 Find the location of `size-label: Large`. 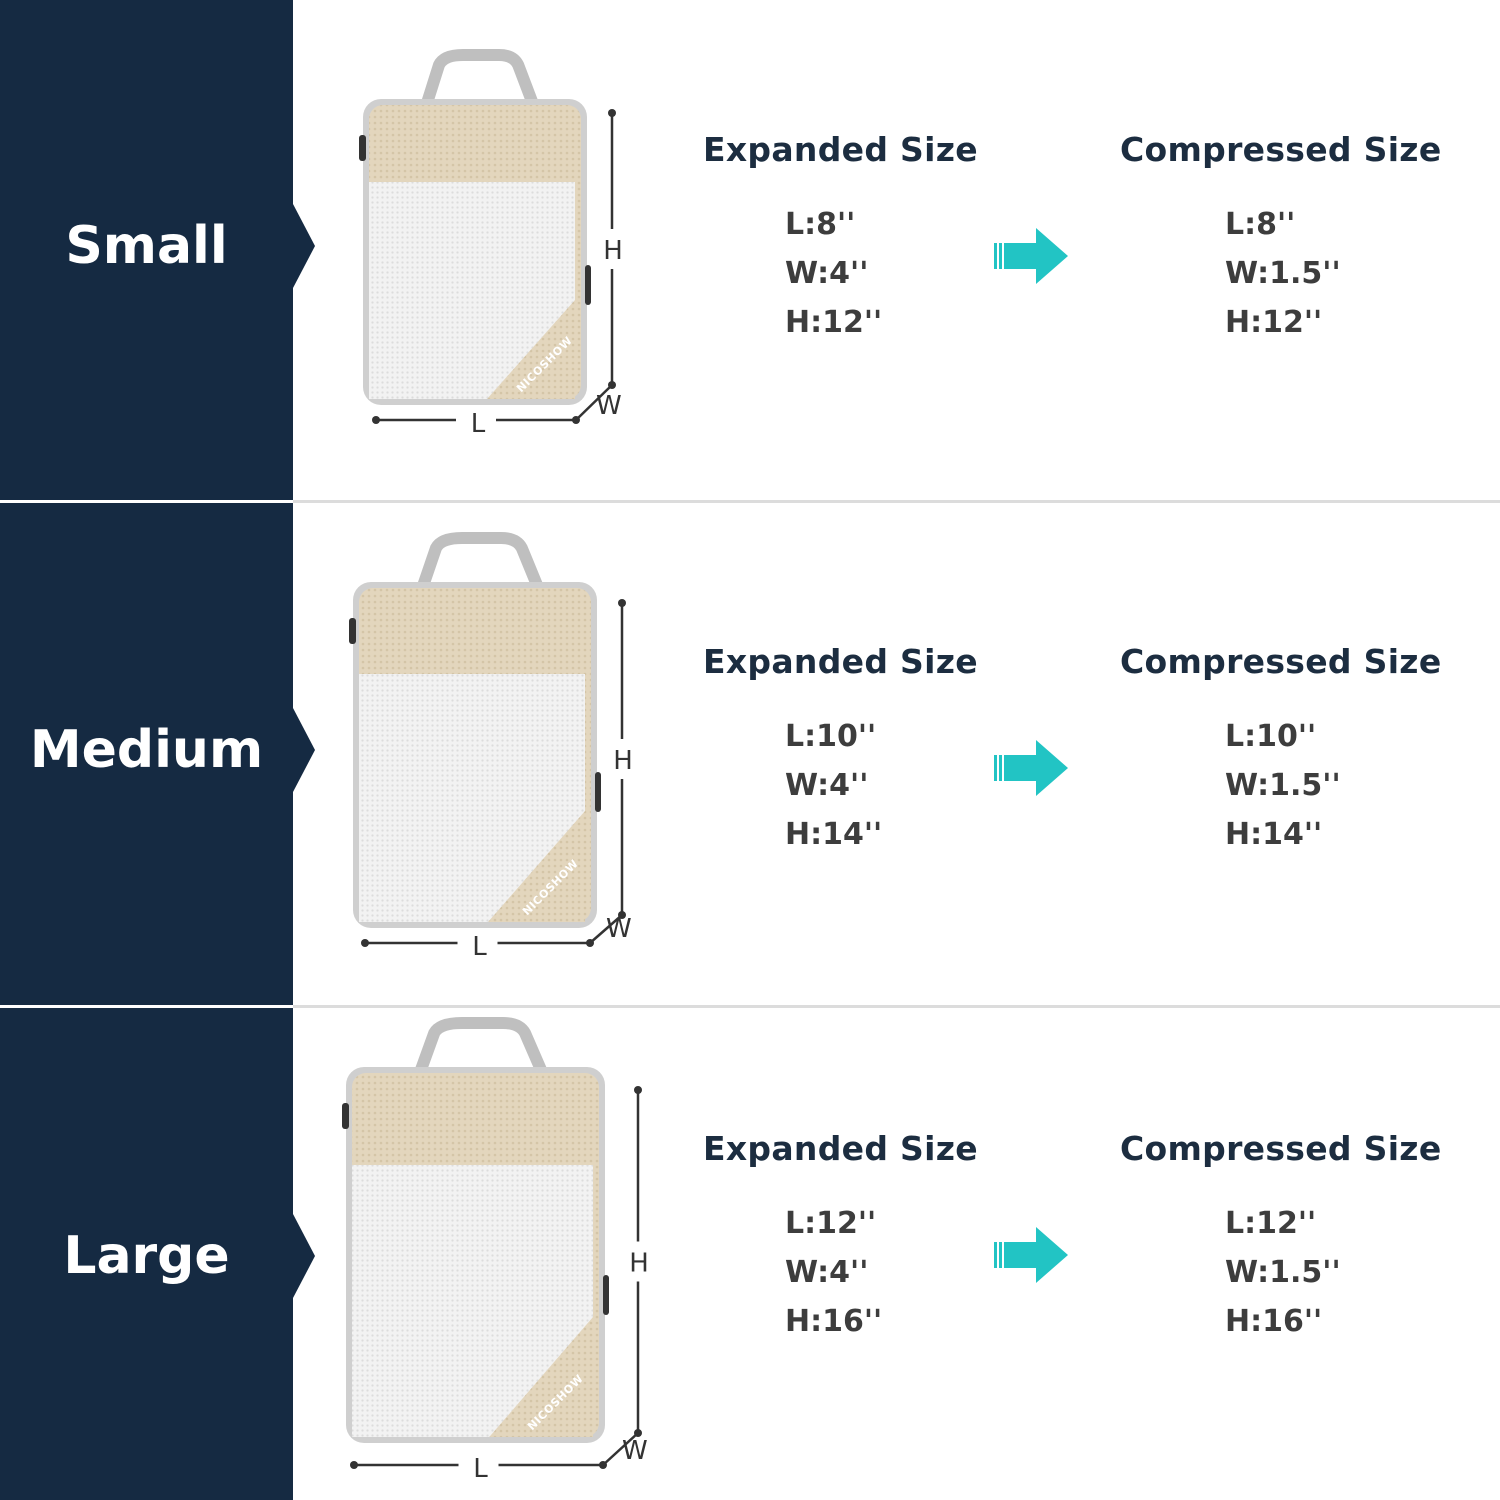

size-label: Large is located at coordinates (146, 1256).